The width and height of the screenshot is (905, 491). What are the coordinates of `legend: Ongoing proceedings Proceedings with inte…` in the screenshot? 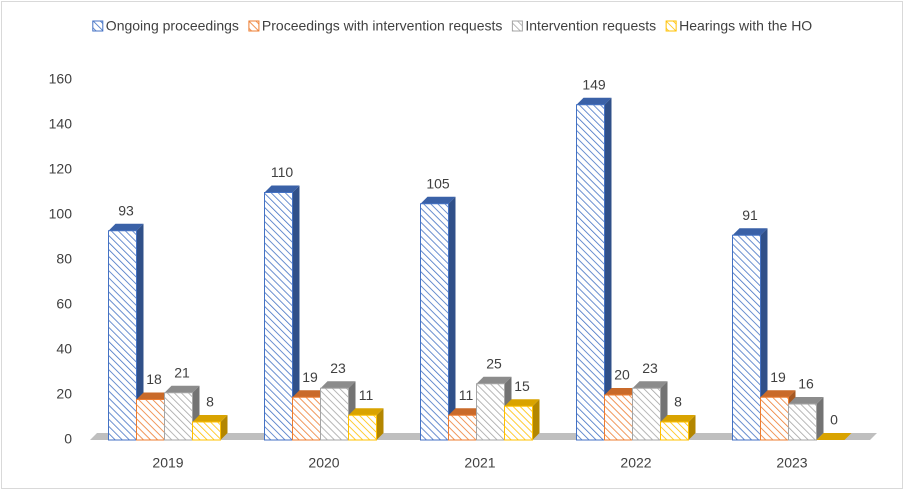 It's located at (452, 26).